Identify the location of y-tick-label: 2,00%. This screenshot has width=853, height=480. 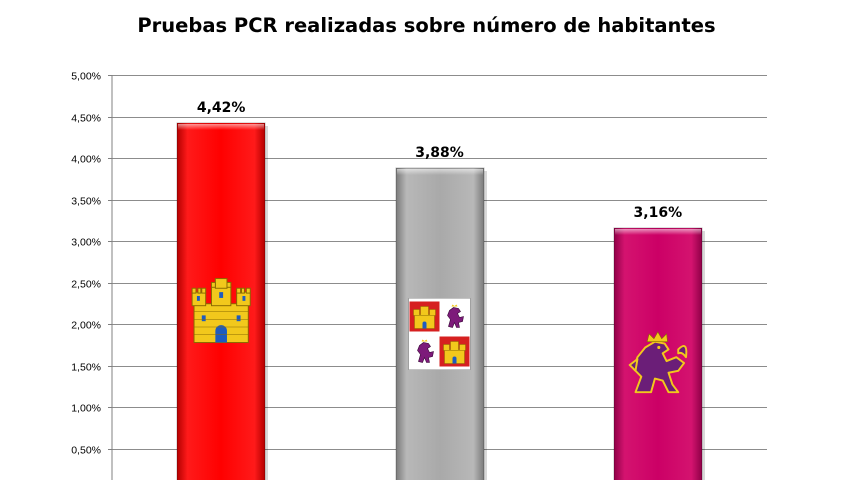
(86, 326).